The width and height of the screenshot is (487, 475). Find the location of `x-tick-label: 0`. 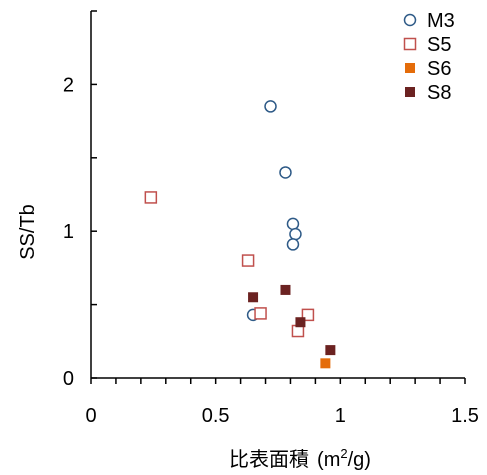

x-tick-label: 0 is located at coordinates (90, 416).